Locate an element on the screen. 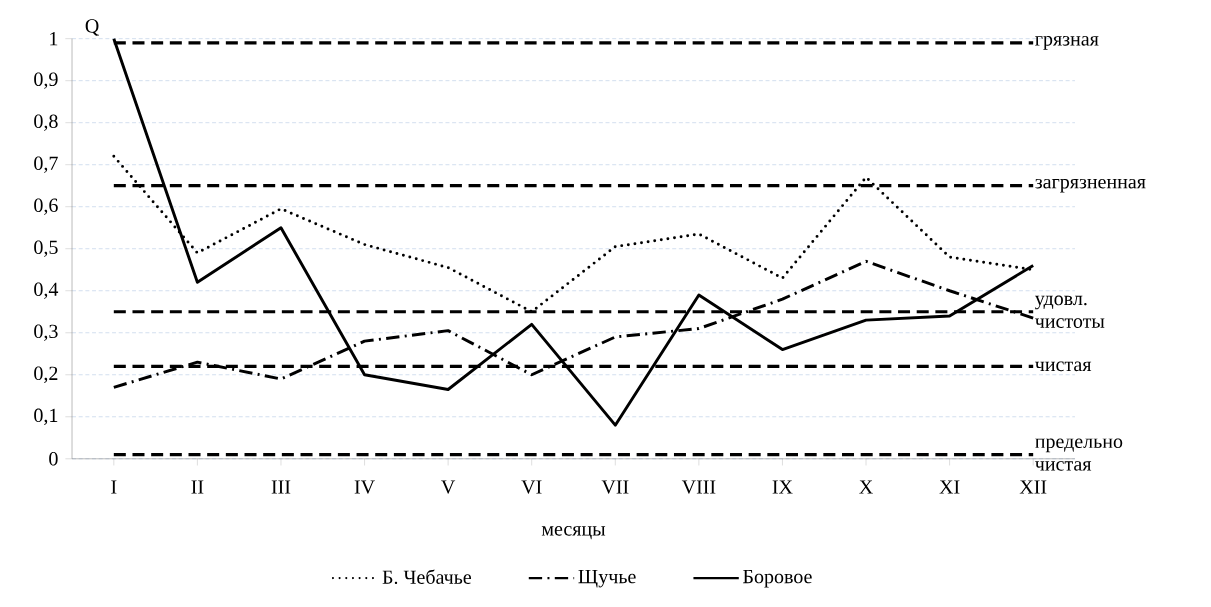 The width and height of the screenshot is (1211, 607). x-tick-label: VII is located at coordinates (615, 487).